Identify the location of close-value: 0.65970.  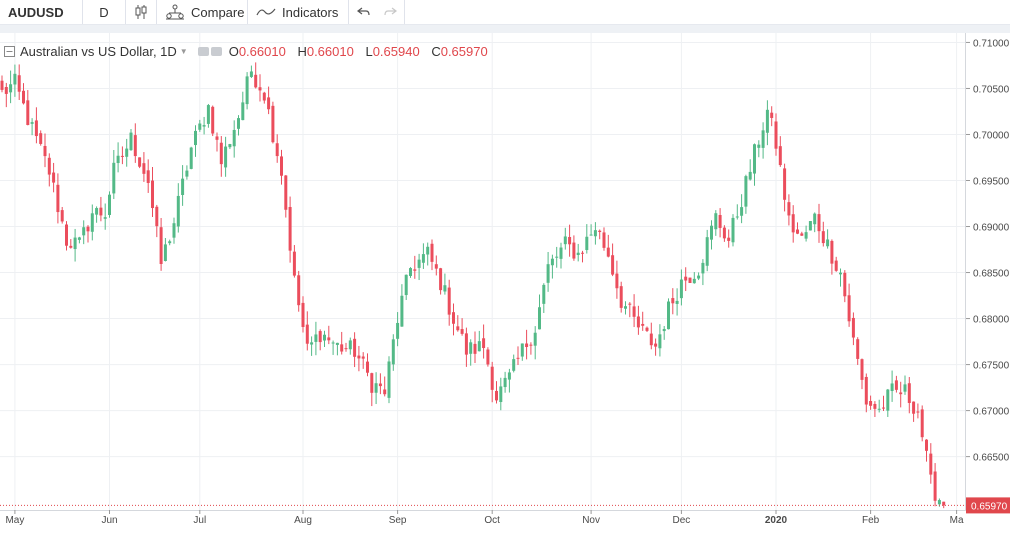
(464, 51).